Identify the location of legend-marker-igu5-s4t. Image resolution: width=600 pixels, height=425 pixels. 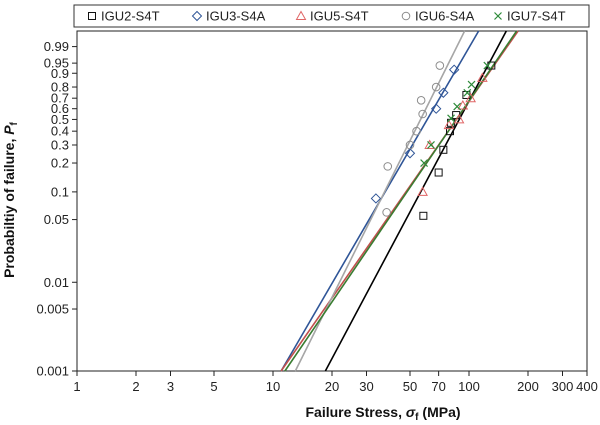
(301, 15).